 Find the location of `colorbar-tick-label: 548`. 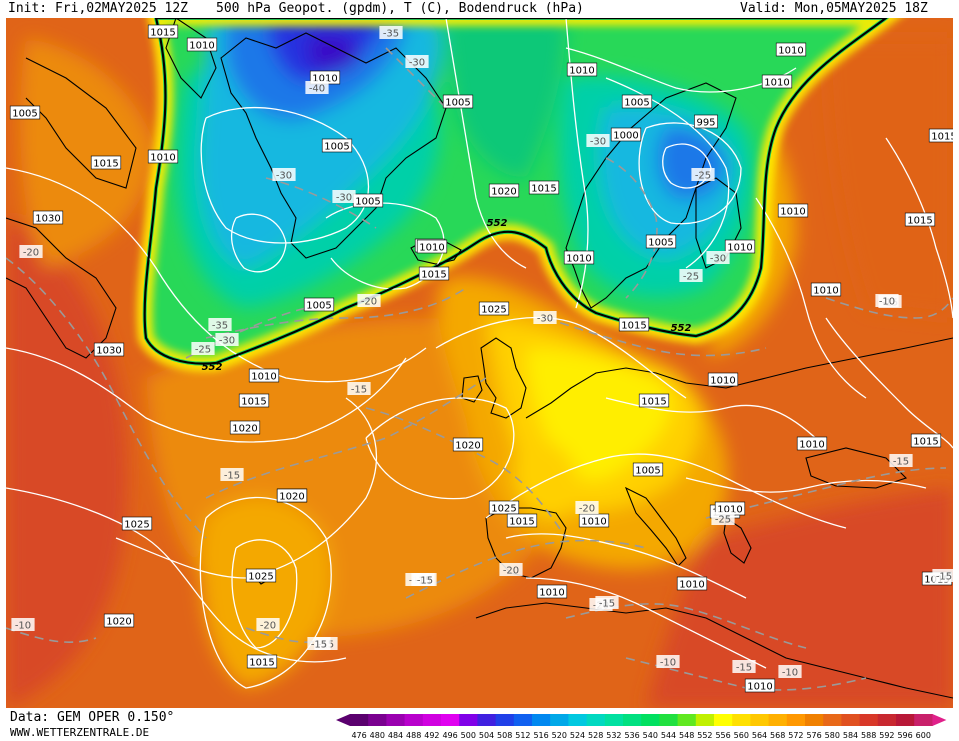

colorbar-tick-label: 548 is located at coordinates (686, 735).